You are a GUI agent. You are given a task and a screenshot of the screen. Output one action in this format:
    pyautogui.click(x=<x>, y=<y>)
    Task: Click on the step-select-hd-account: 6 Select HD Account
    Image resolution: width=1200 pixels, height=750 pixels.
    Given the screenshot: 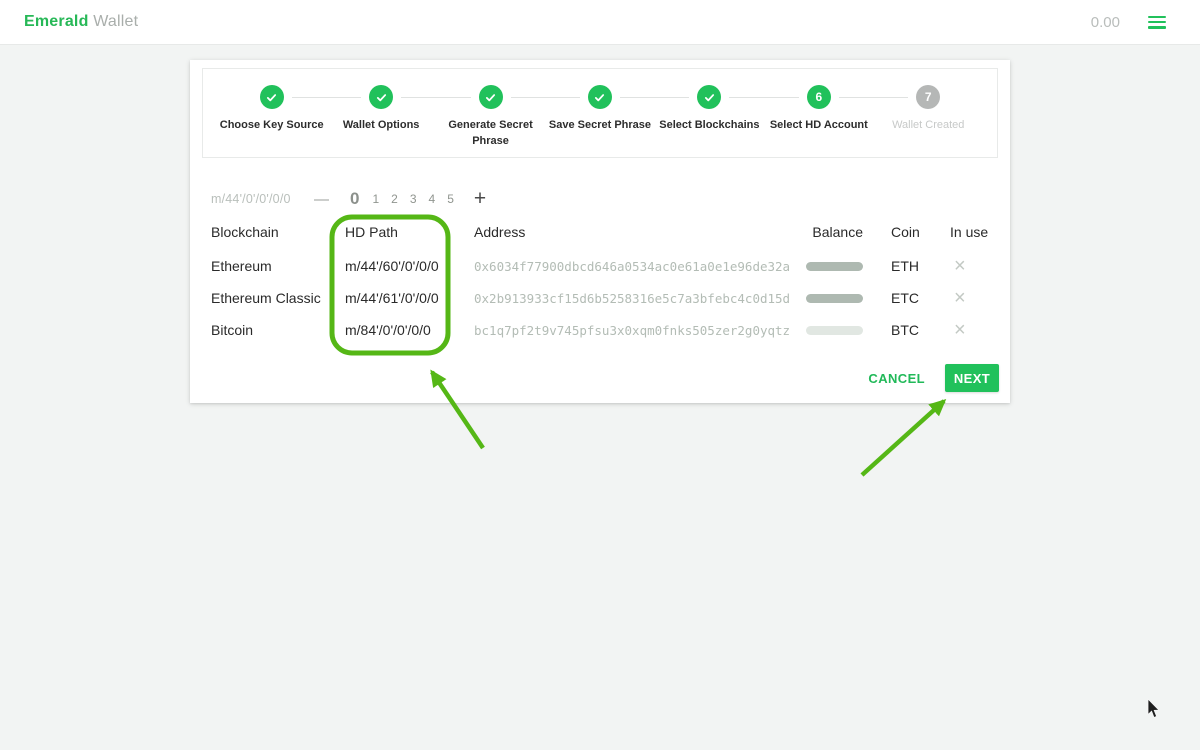 What is the action you would take?
    pyautogui.click(x=801, y=121)
    